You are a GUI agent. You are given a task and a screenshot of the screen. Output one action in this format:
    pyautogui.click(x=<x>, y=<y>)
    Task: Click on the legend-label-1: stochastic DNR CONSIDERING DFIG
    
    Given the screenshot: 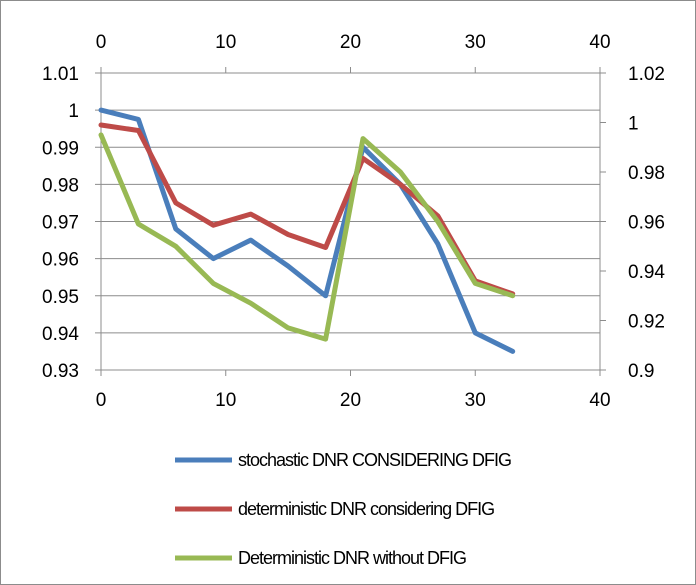 What is the action you would take?
    pyautogui.click(x=374, y=460)
    